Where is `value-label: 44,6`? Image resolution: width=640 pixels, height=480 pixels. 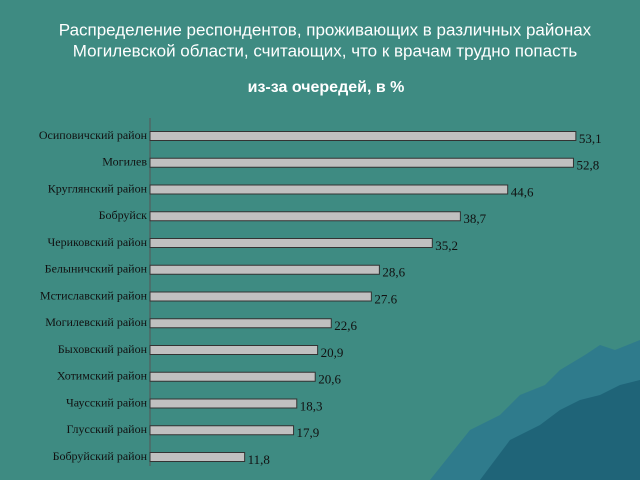 value-label: 44,6 is located at coordinates (522, 191).